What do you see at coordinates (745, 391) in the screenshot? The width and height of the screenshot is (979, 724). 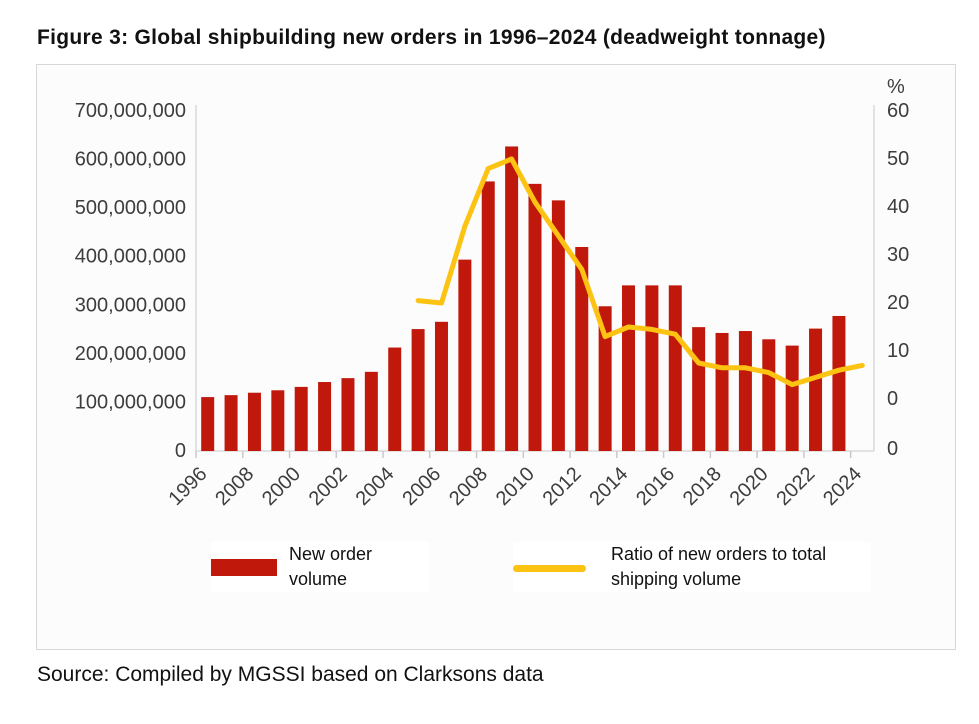 I see `bar-2019` at bounding box center [745, 391].